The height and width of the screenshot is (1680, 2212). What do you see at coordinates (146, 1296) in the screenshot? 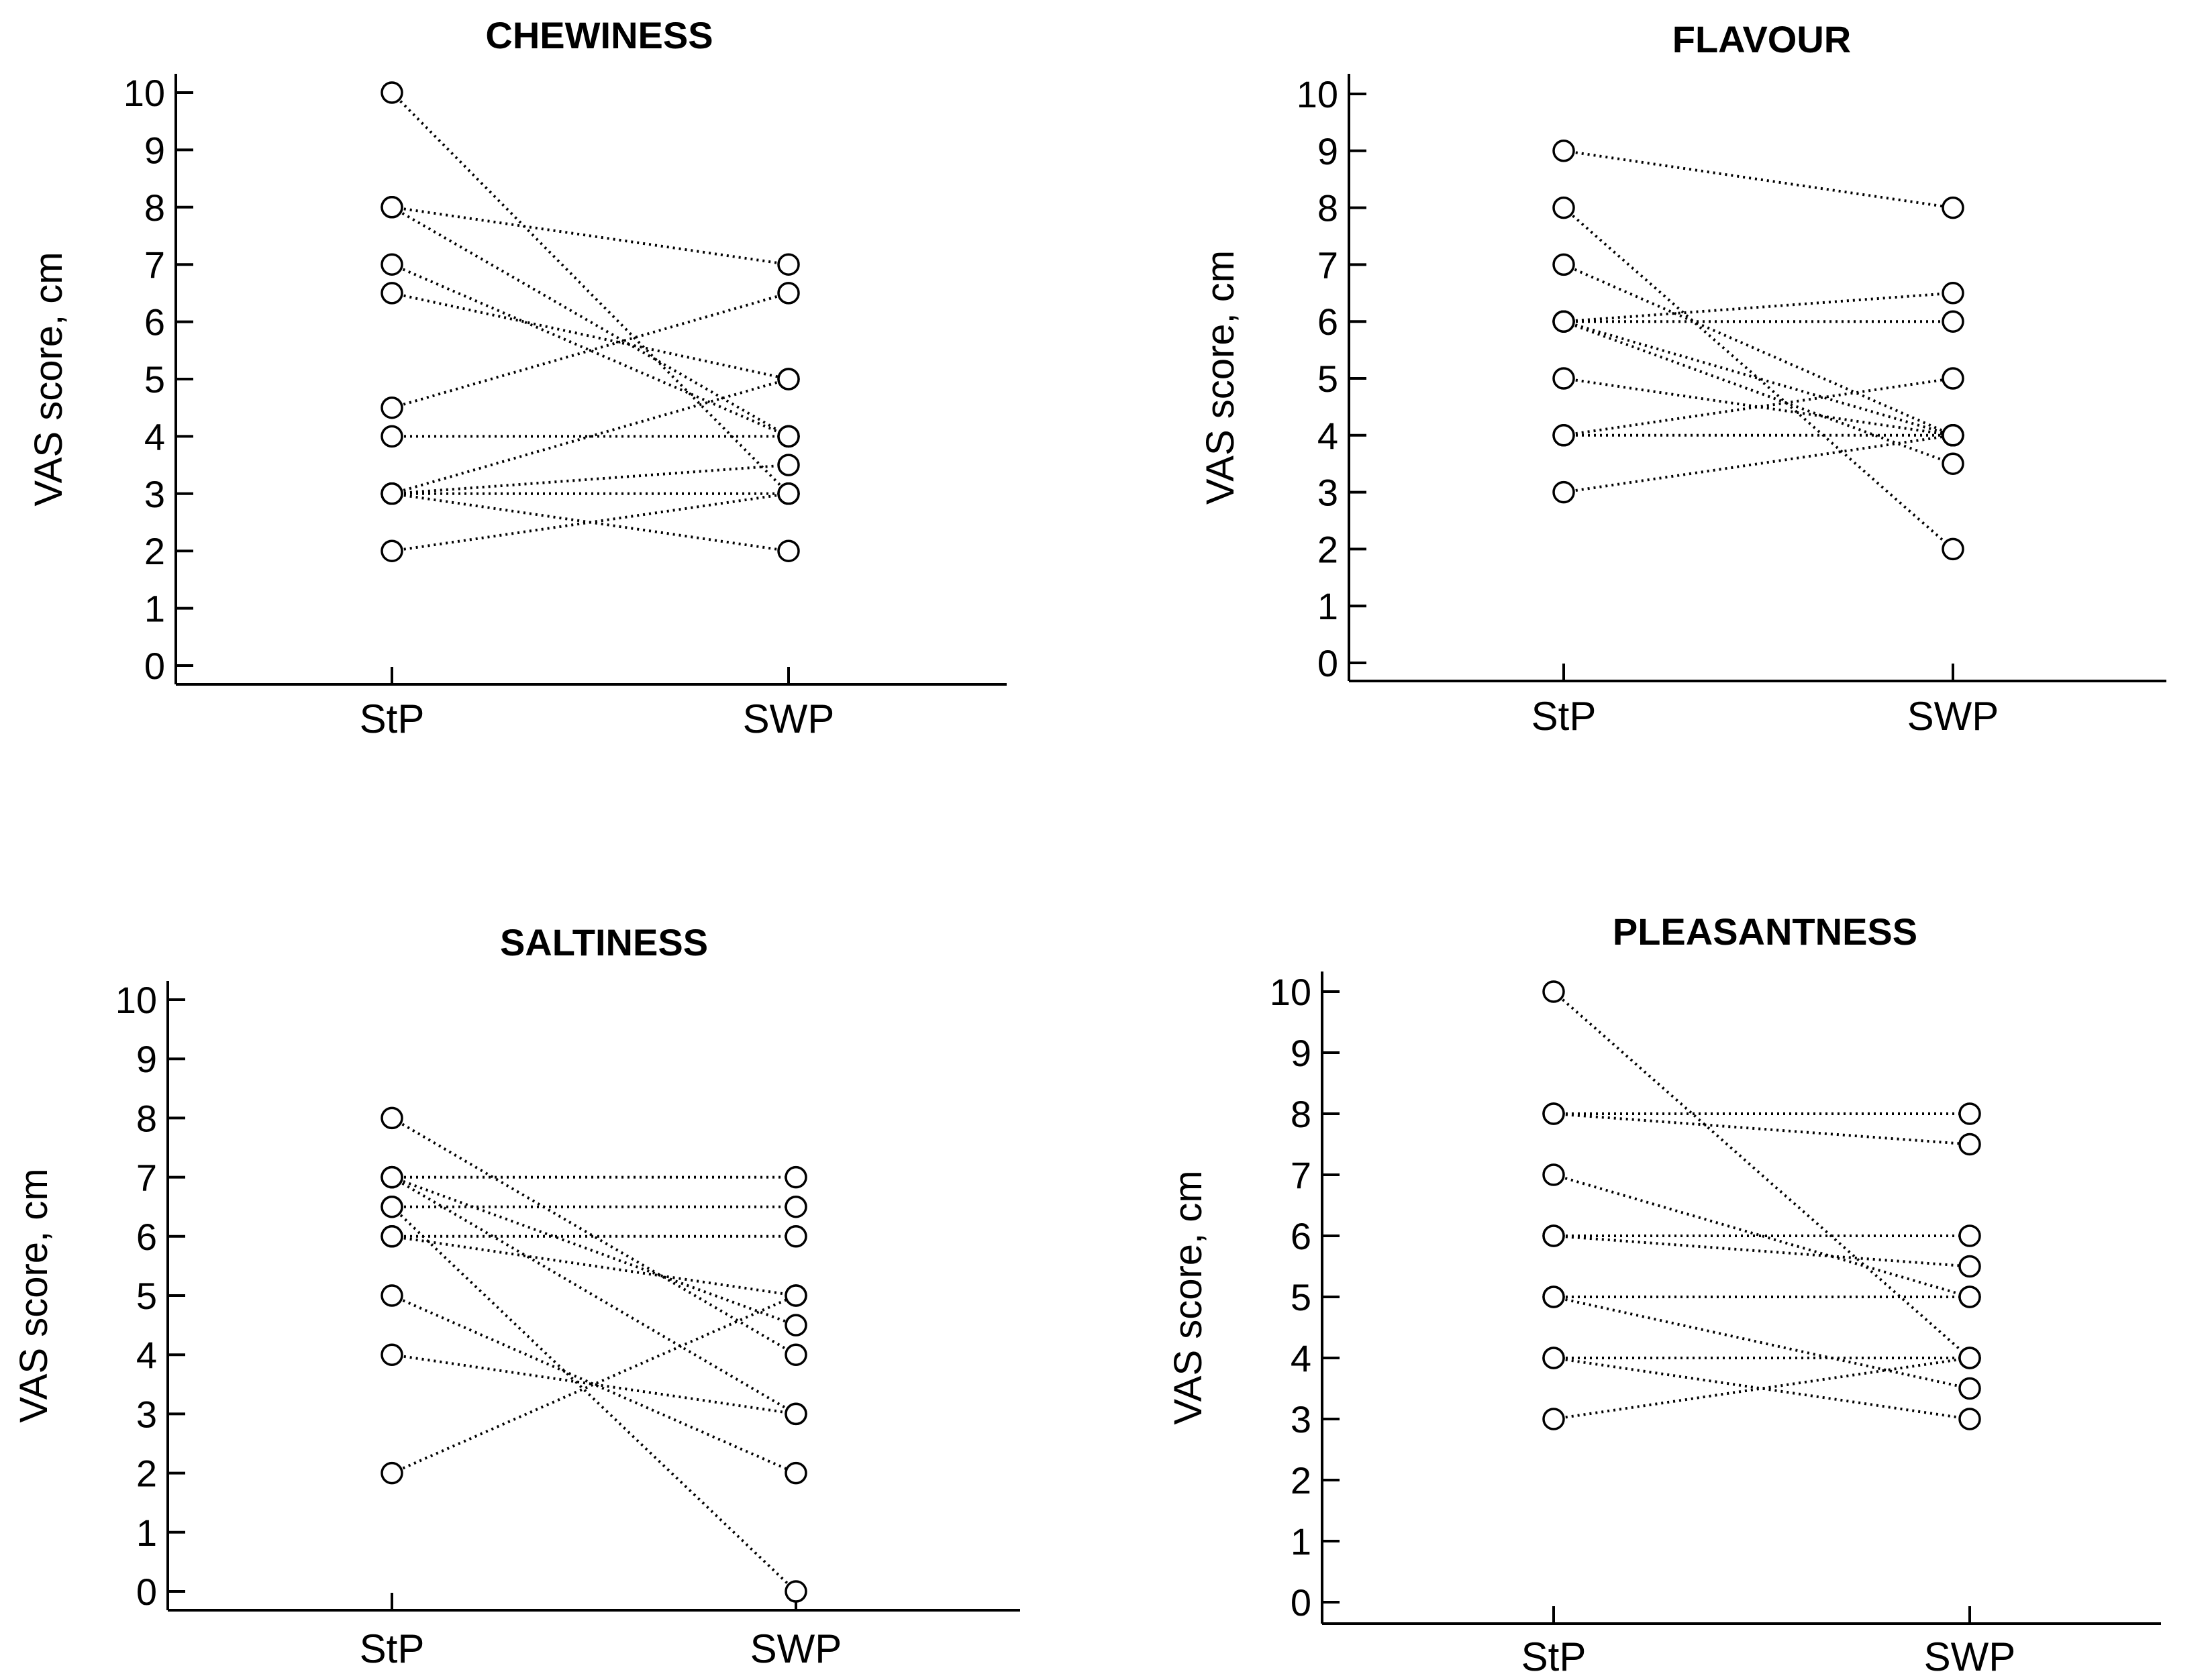
I see `y-tick-label: 5` at bounding box center [146, 1296].